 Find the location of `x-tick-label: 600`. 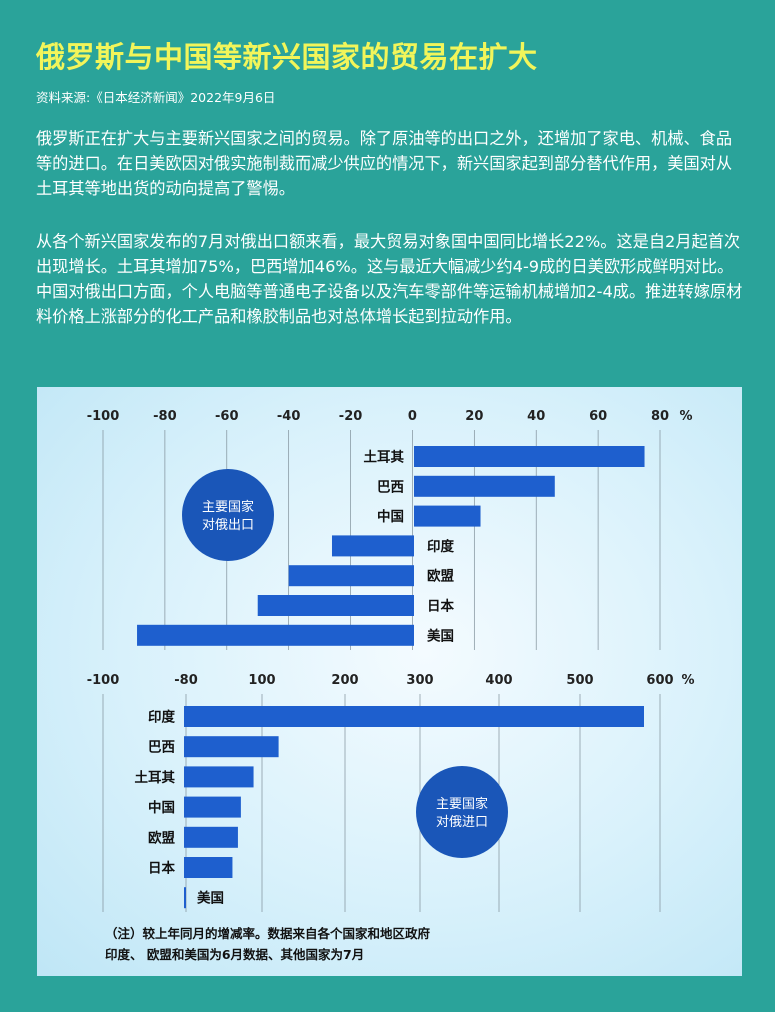

x-tick-label: 600 is located at coordinates (659, 680).